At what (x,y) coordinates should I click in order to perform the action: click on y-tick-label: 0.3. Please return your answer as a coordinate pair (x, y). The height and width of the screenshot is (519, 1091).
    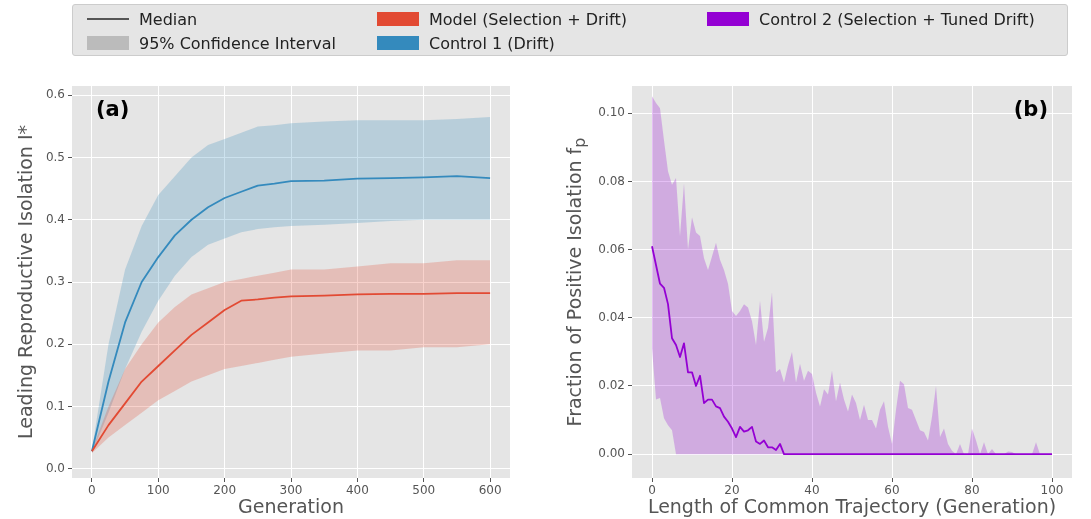
    Looking at the image, I should click on (55, 281).